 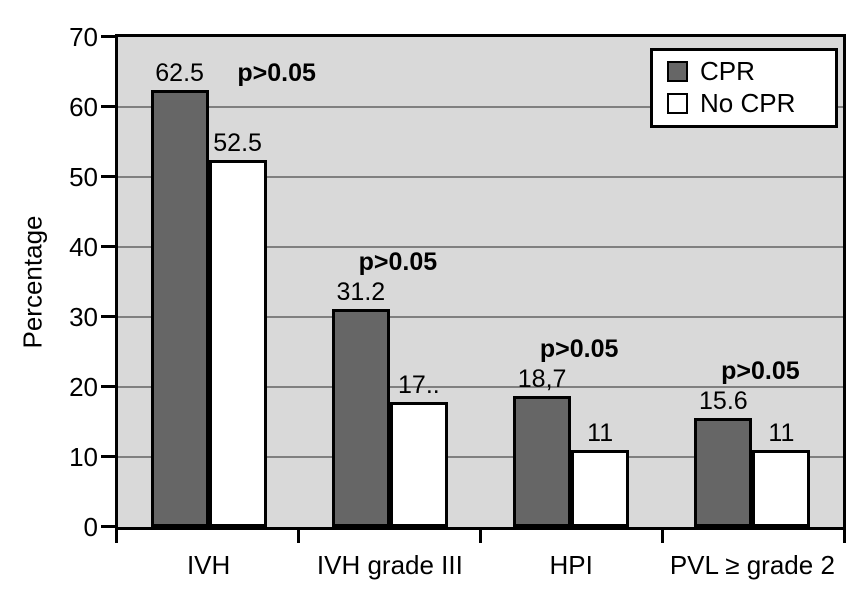 What do you see at coordinates (237, 343) in the screenshot?
I see `bar-no-cpr-ivh` at bounding box center [237, 343].